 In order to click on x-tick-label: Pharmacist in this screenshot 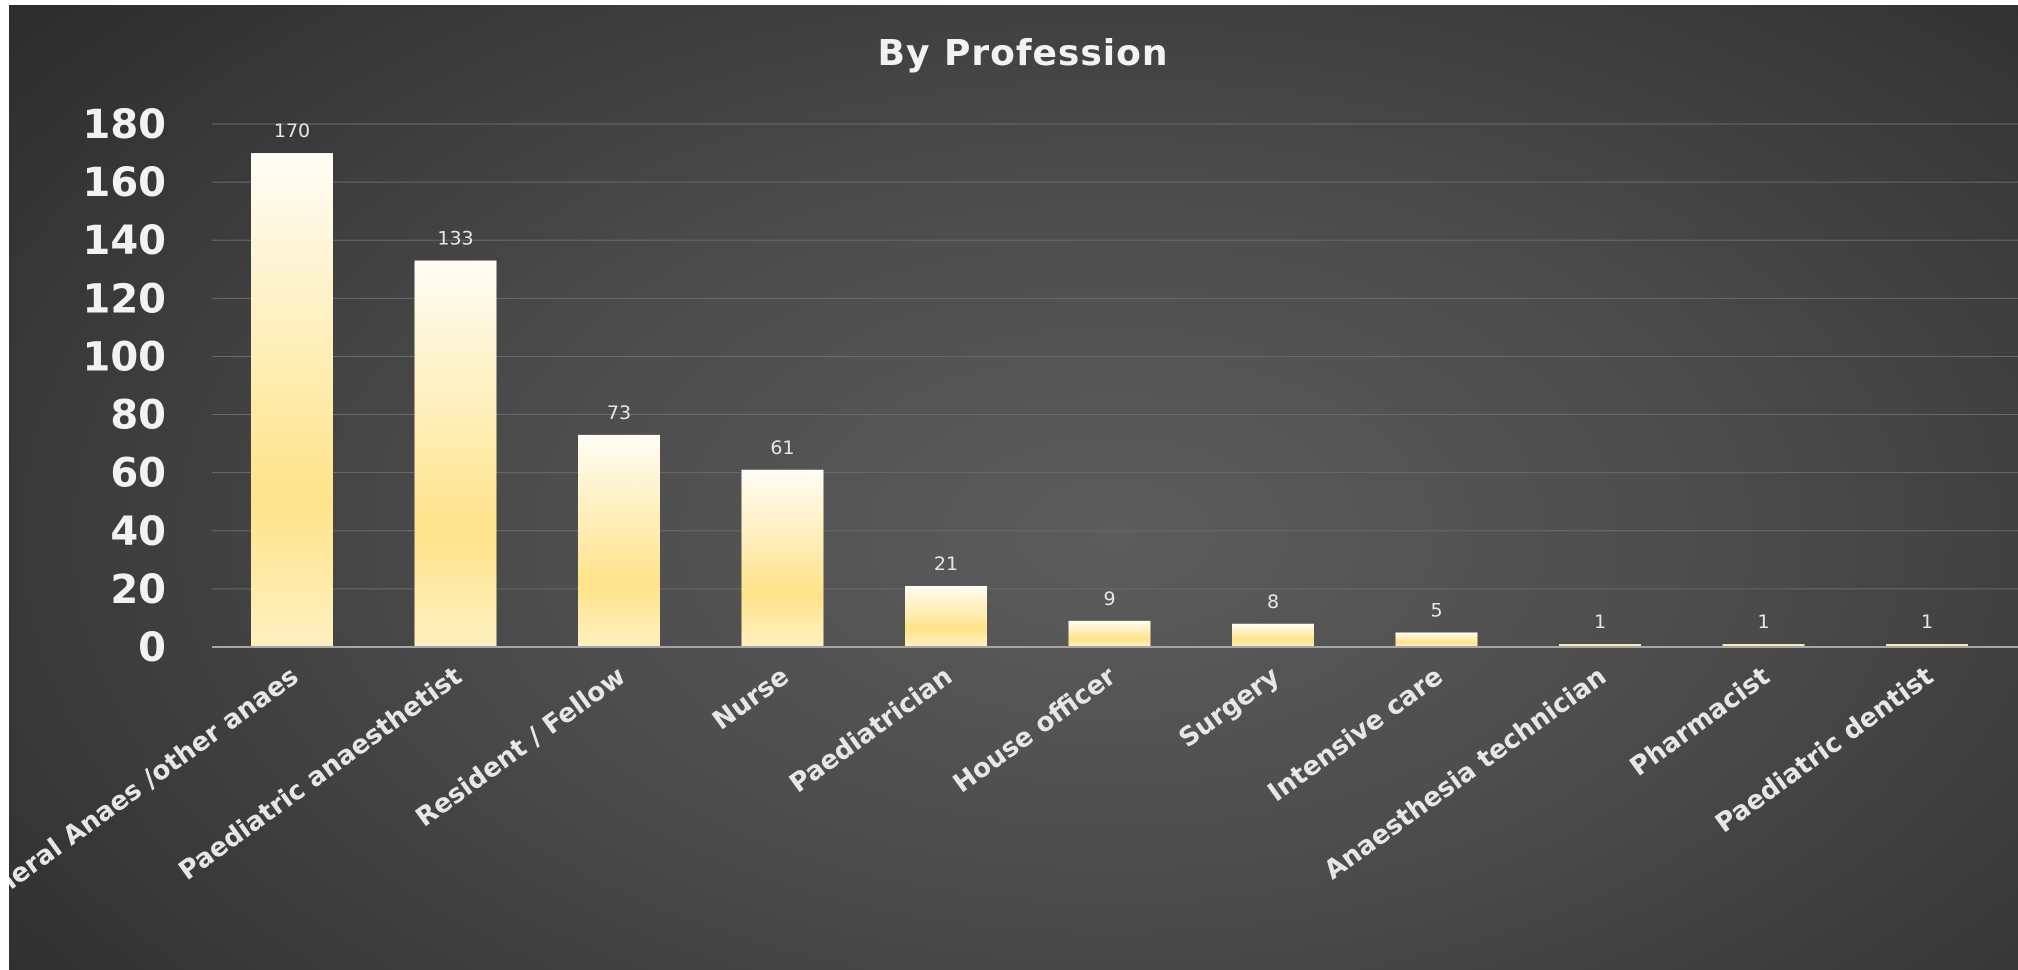, I will do `click(1700, 721)`.